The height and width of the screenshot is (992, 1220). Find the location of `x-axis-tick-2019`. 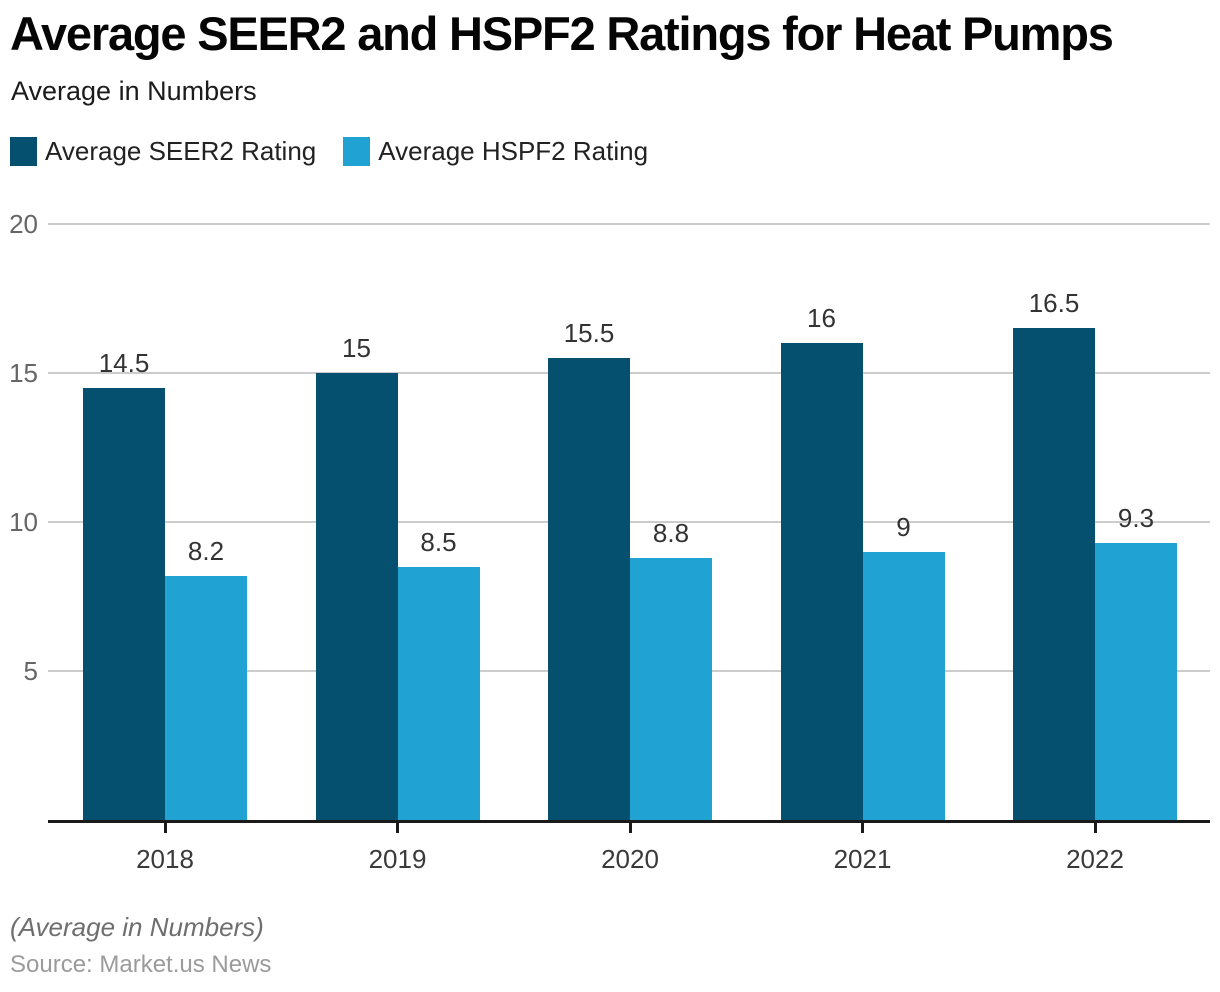

x-axis-tick-2019 is located at coordinates (397, 828).